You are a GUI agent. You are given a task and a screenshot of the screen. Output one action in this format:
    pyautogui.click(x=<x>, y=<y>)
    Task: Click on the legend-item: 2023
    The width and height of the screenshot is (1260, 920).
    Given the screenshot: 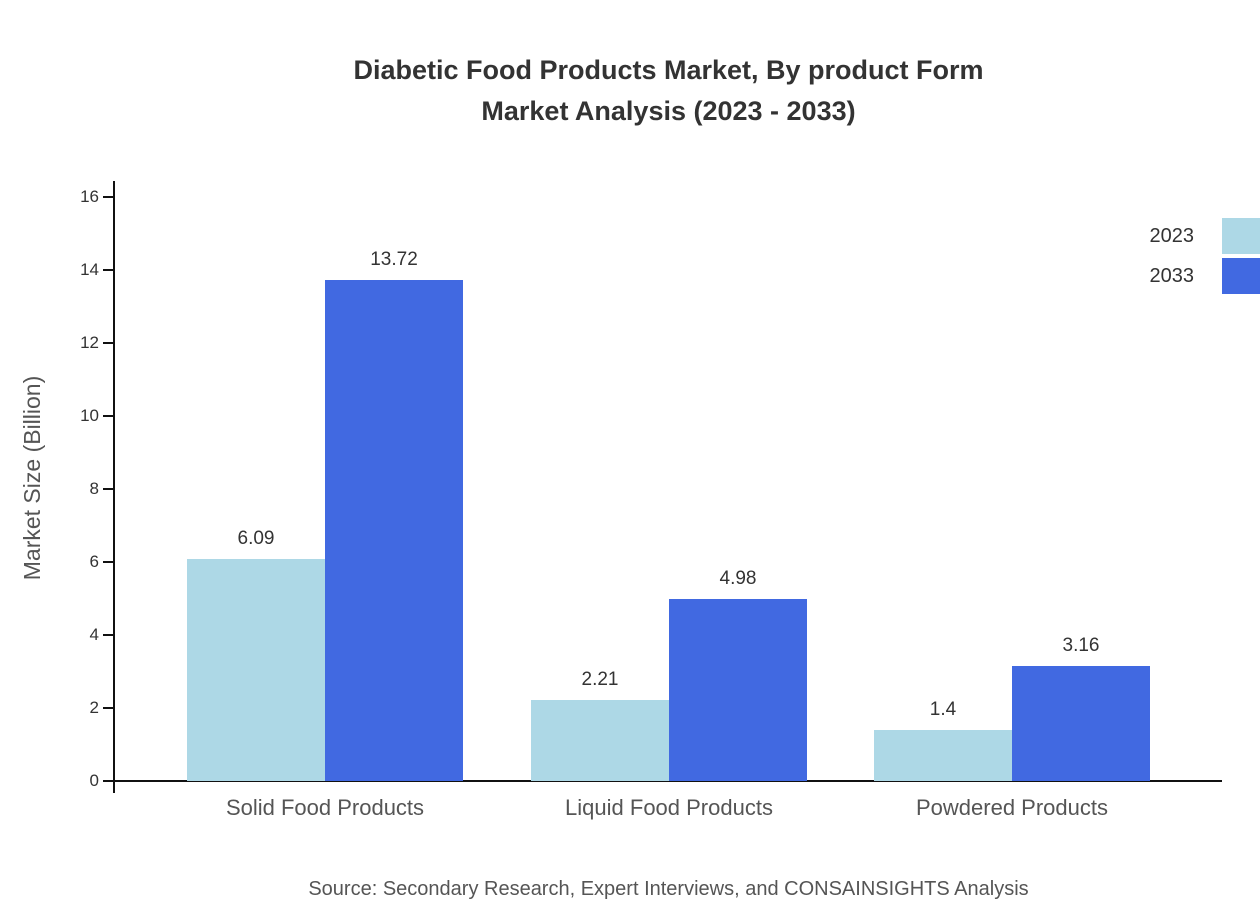 What is the action you would take?
    pyautogui.click(x=1205, y=236)
    